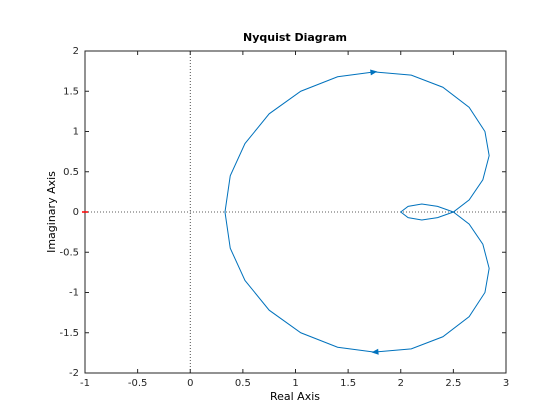 The image size is (560, 420). What do you see at coordinates (85, 383) in the screenshot?
I see `x-tick-label: -1` at bounding box center [85, 383].